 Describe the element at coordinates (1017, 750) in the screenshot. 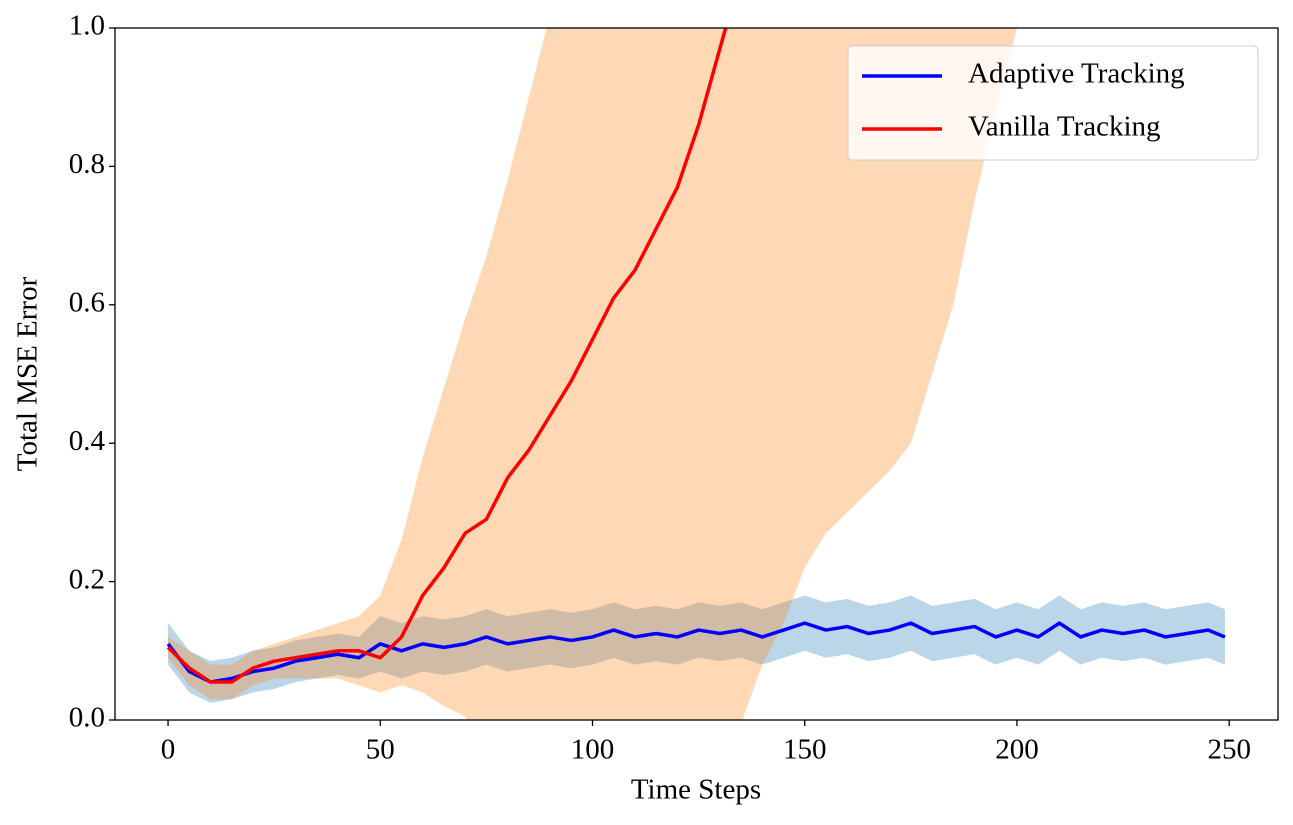

I see `x-tick-label: 200` at that location.